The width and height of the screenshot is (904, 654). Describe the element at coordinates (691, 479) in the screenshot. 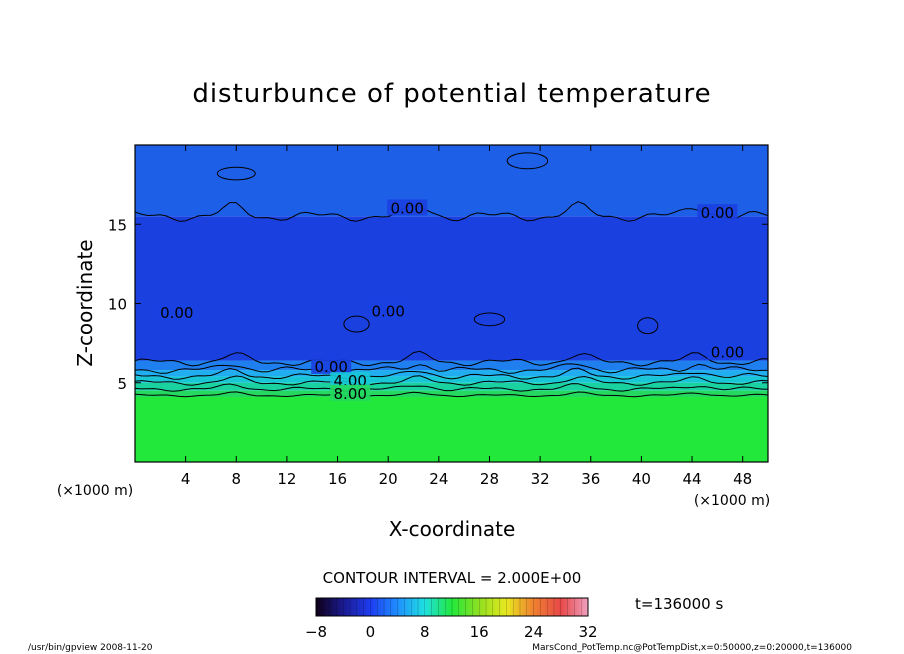

I see `x-tick-label-44: 44` at that location.